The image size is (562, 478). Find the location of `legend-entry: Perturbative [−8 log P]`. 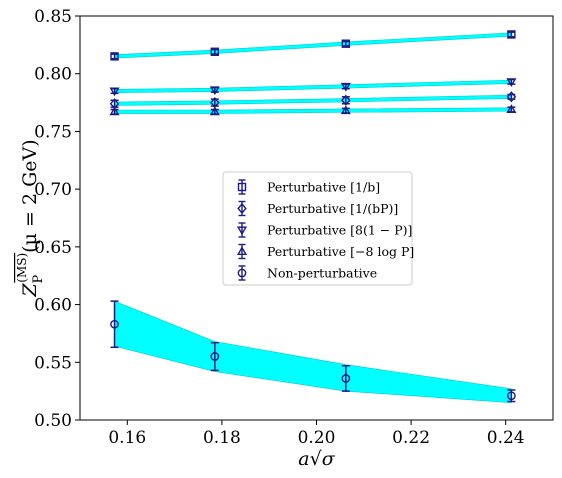

legend-entry: Perturbative [−8 log P] is located at coordinates (325, 251).